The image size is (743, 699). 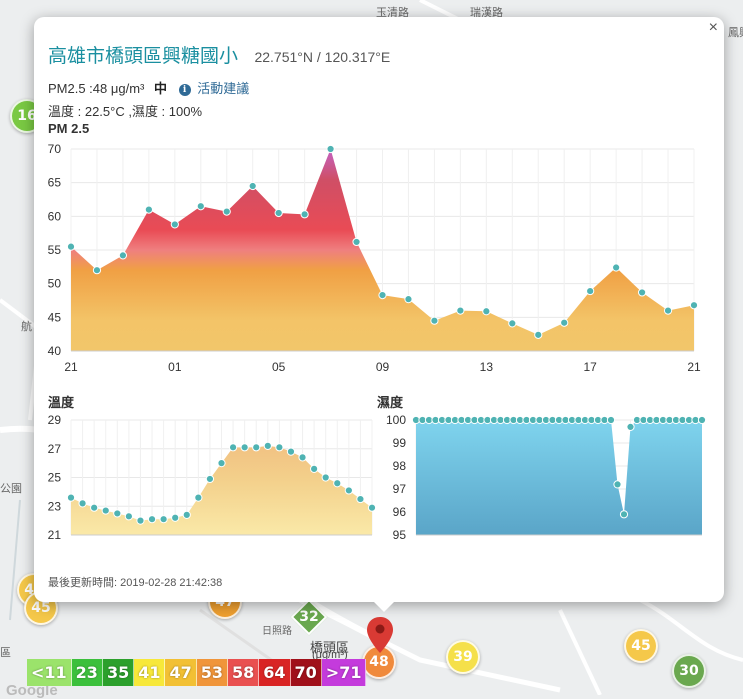 I want to click on humidity-chart: 95 96 97 98 99 100, so click(x=546, y=477).